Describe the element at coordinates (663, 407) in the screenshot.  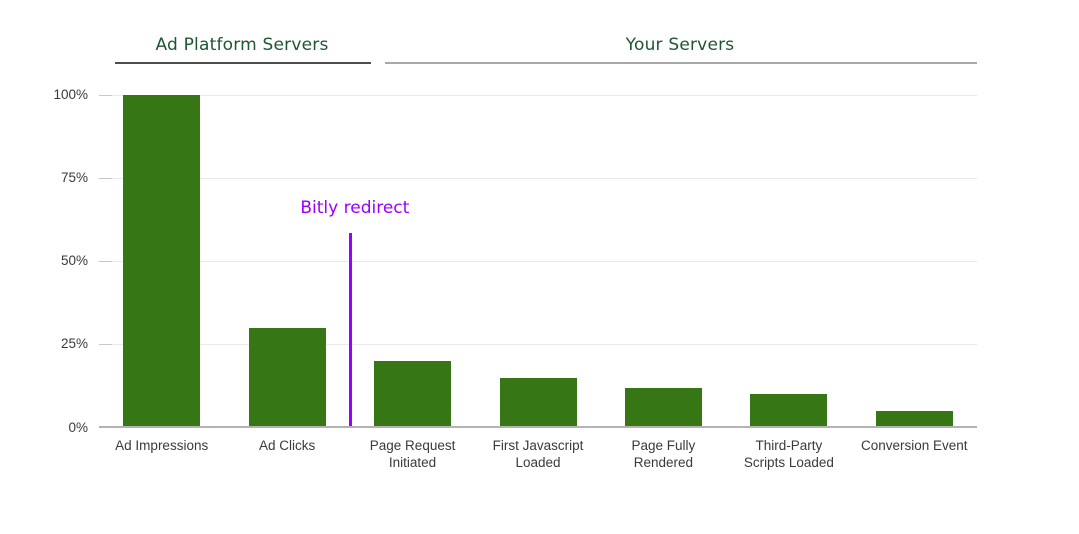
I see `bar-page-fully` at that location.